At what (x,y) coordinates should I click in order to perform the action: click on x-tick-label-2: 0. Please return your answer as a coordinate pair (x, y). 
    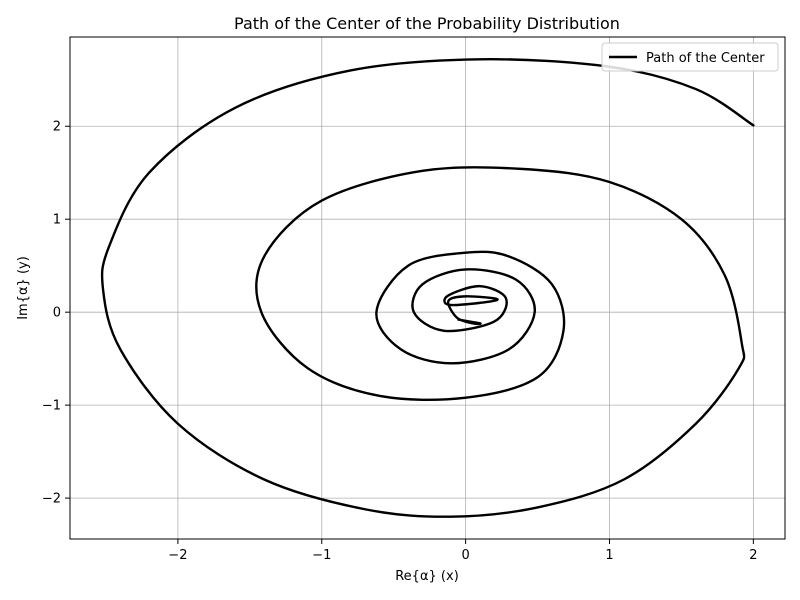
    Looking at the image, I should click on (465, 555).